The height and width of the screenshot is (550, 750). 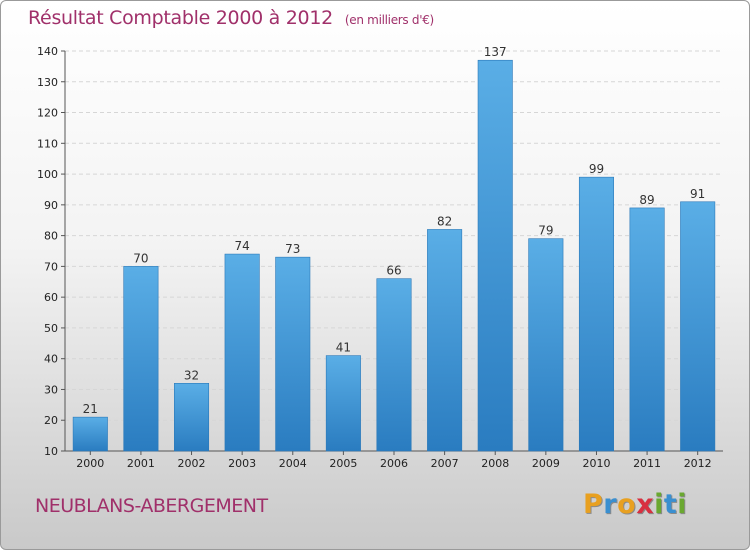 I want to click on y-tick-label: 40, so click(x=51, y=359).